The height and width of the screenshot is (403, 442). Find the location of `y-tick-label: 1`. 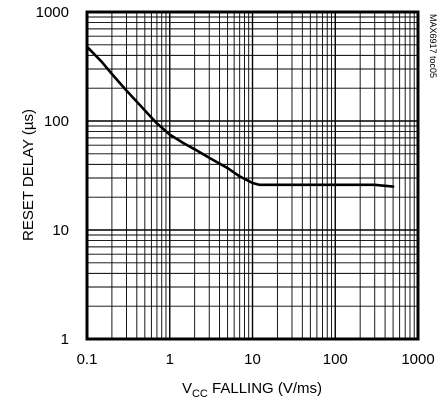

y-tick-label: 1 is located at coordinates (65, 339).